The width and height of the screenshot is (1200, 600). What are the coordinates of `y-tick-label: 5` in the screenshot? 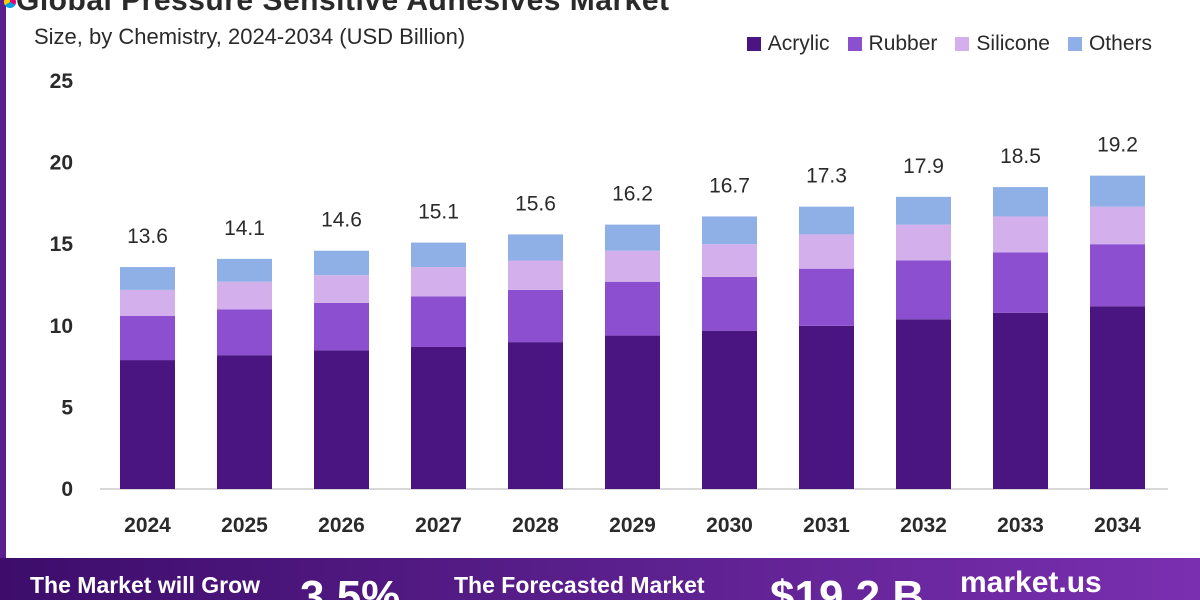 It's located at (67, 407).